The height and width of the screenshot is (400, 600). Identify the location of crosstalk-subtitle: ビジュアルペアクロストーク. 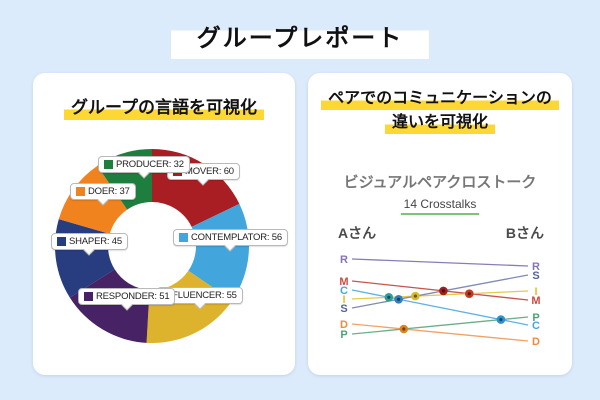
(440, 182).